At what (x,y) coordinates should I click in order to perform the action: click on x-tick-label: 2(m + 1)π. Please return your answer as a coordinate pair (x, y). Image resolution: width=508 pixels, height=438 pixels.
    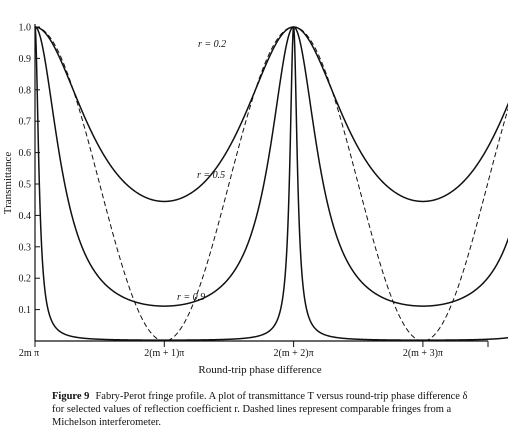
    Looking at the image, I should click on (164, 353).